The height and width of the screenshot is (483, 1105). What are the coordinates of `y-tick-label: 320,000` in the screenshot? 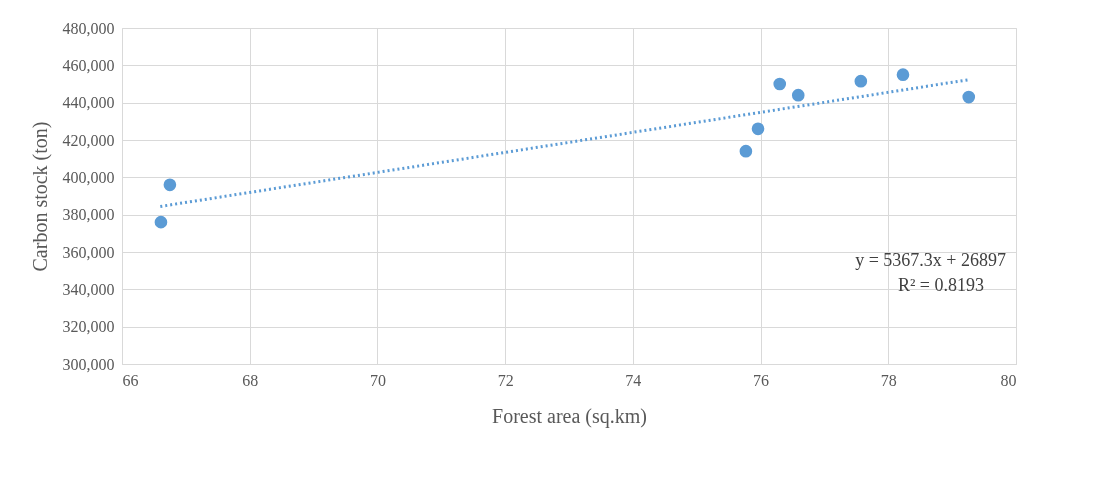 It's located at (88, 327).